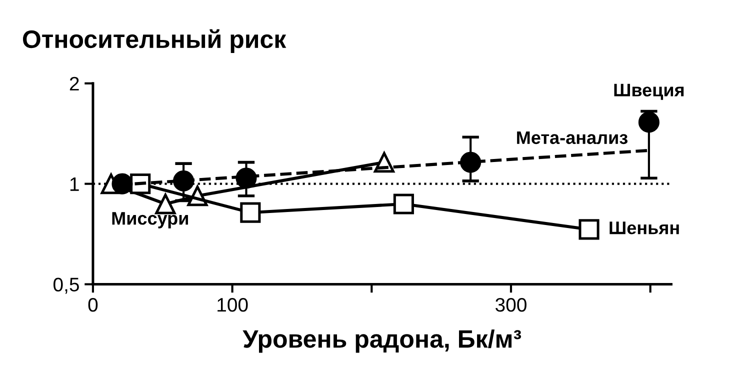 The height and width of the screenshot is (379, 732). I want to click on series-label: Швеция, so click(649, 92).